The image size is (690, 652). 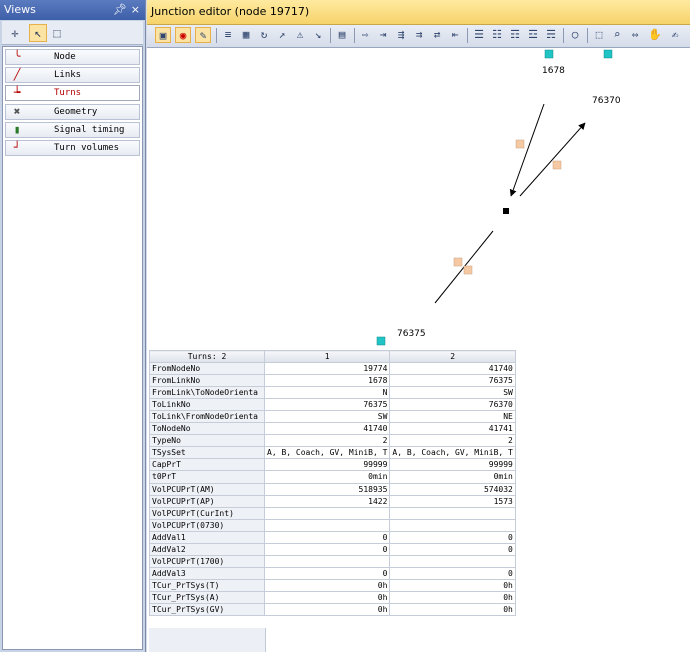 What do you see at coordinates (207, 609) in the screenshot?
I see `row-header: TCur_PrTSys(GV)` at bounding box center [207, 609].